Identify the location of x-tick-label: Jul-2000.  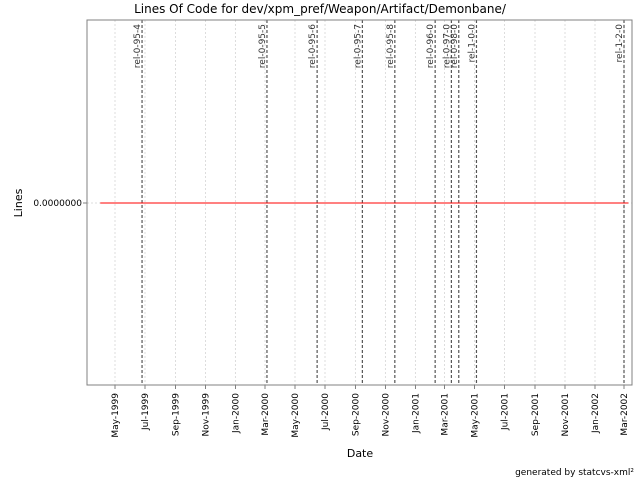
(326, 412).